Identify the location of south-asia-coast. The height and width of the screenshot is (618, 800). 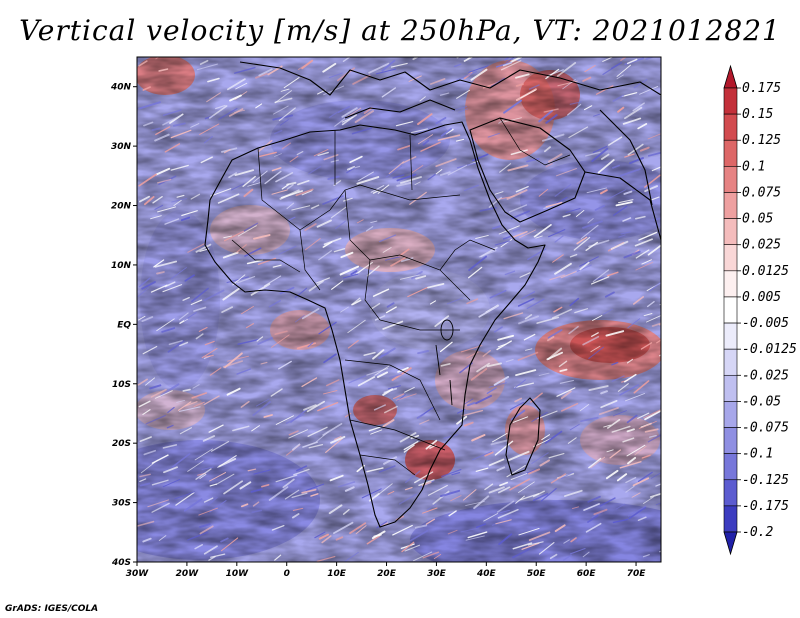
(626, 157).